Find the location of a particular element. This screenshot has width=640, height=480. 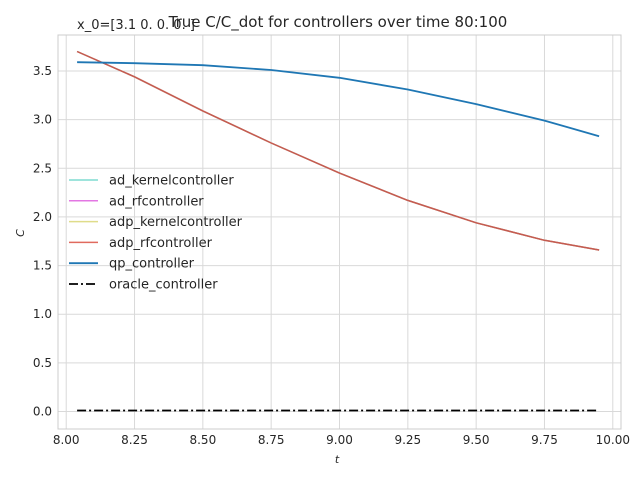

y-tick-label: 0.0 is located at coordinates (42, 411).